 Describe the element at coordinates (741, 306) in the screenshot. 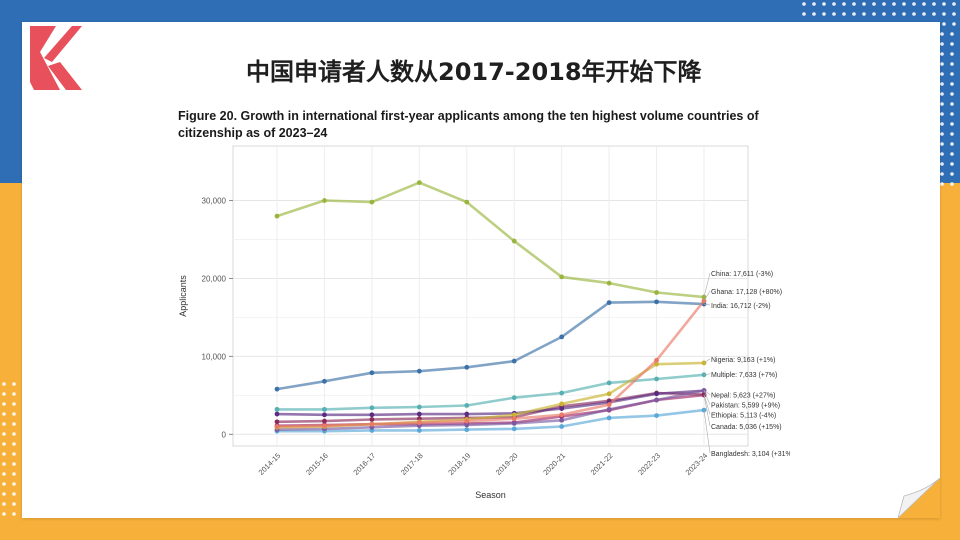

I see `series-end-label: India: 16,712 (-2%)` at that location.